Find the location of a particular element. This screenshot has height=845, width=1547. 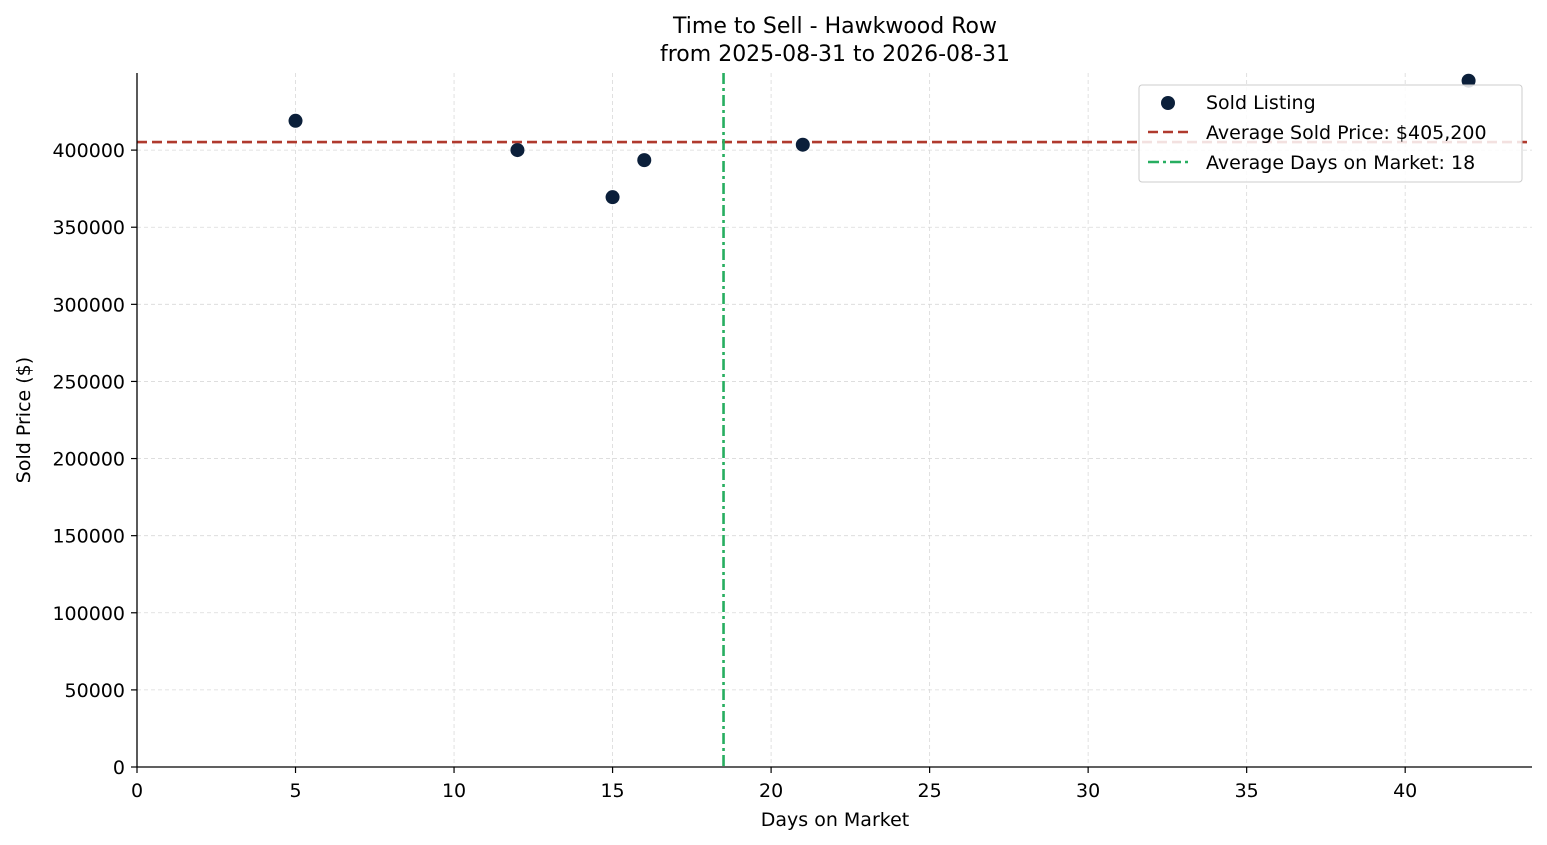

chart-title: Time to Sell - Hawkwood Row is located at coordinates (834, 26).